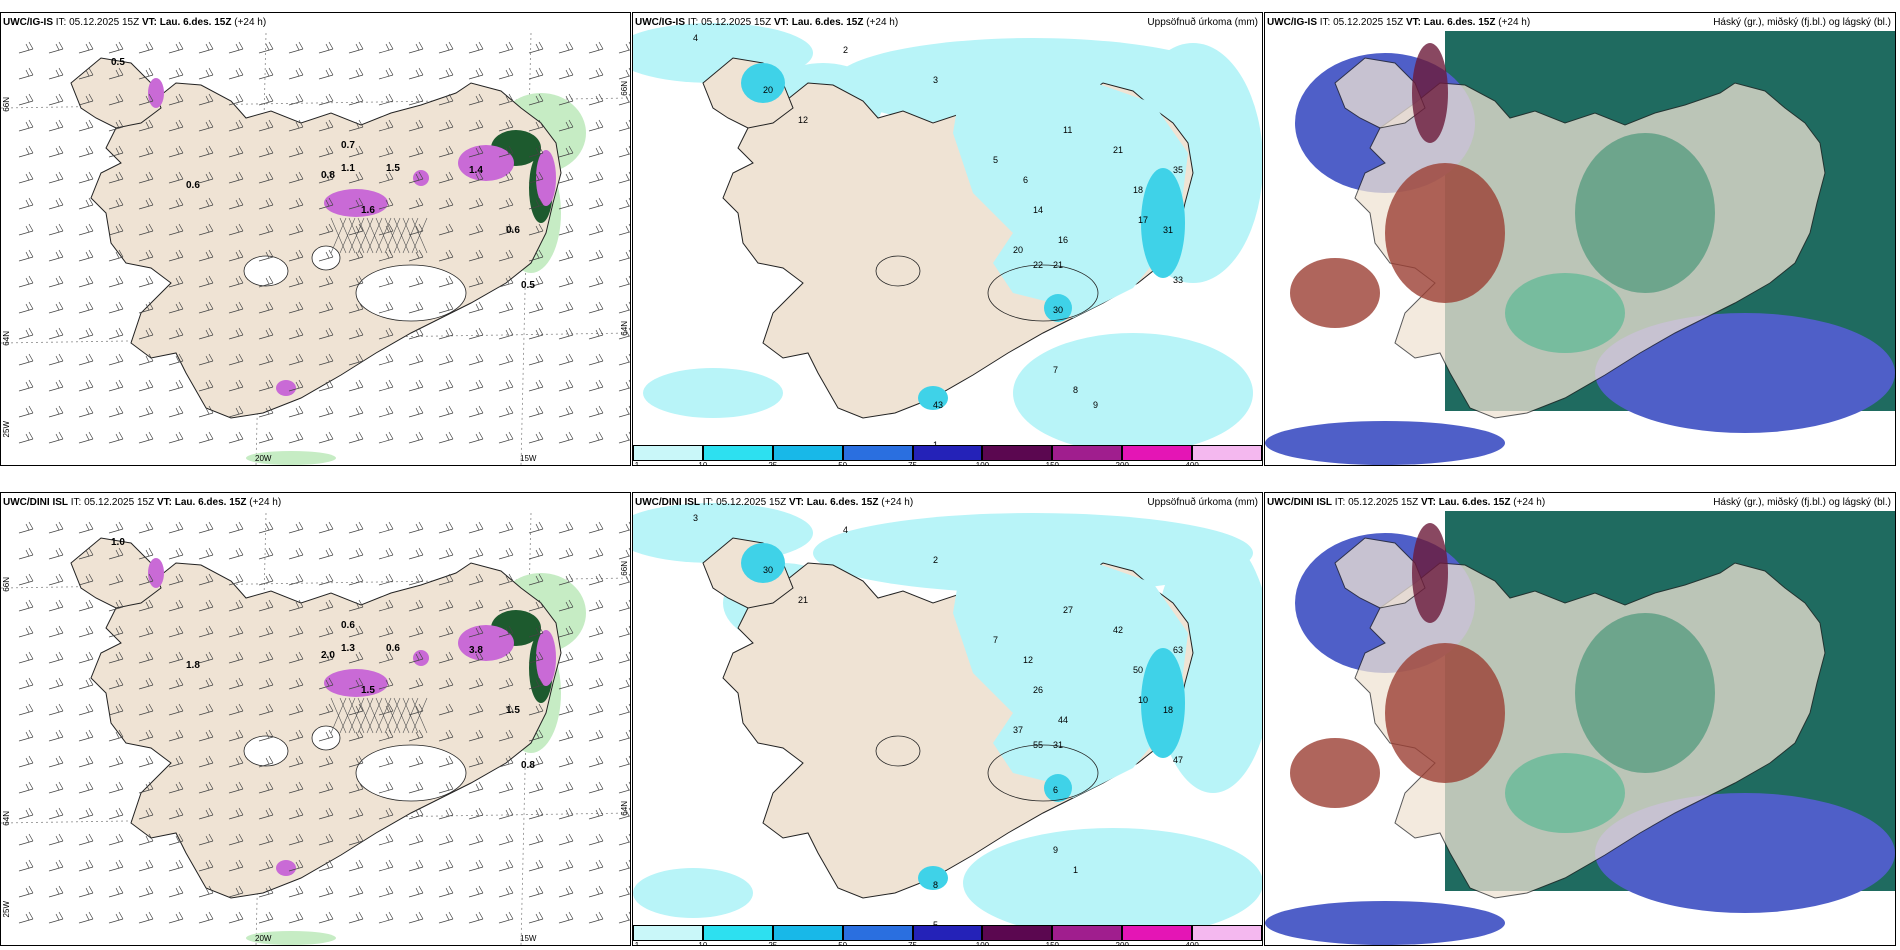  What do you see at coordinates (1028, 660) in the screenshot?
I see `precip-value-label: 12` at bounding box center [1028, 660].